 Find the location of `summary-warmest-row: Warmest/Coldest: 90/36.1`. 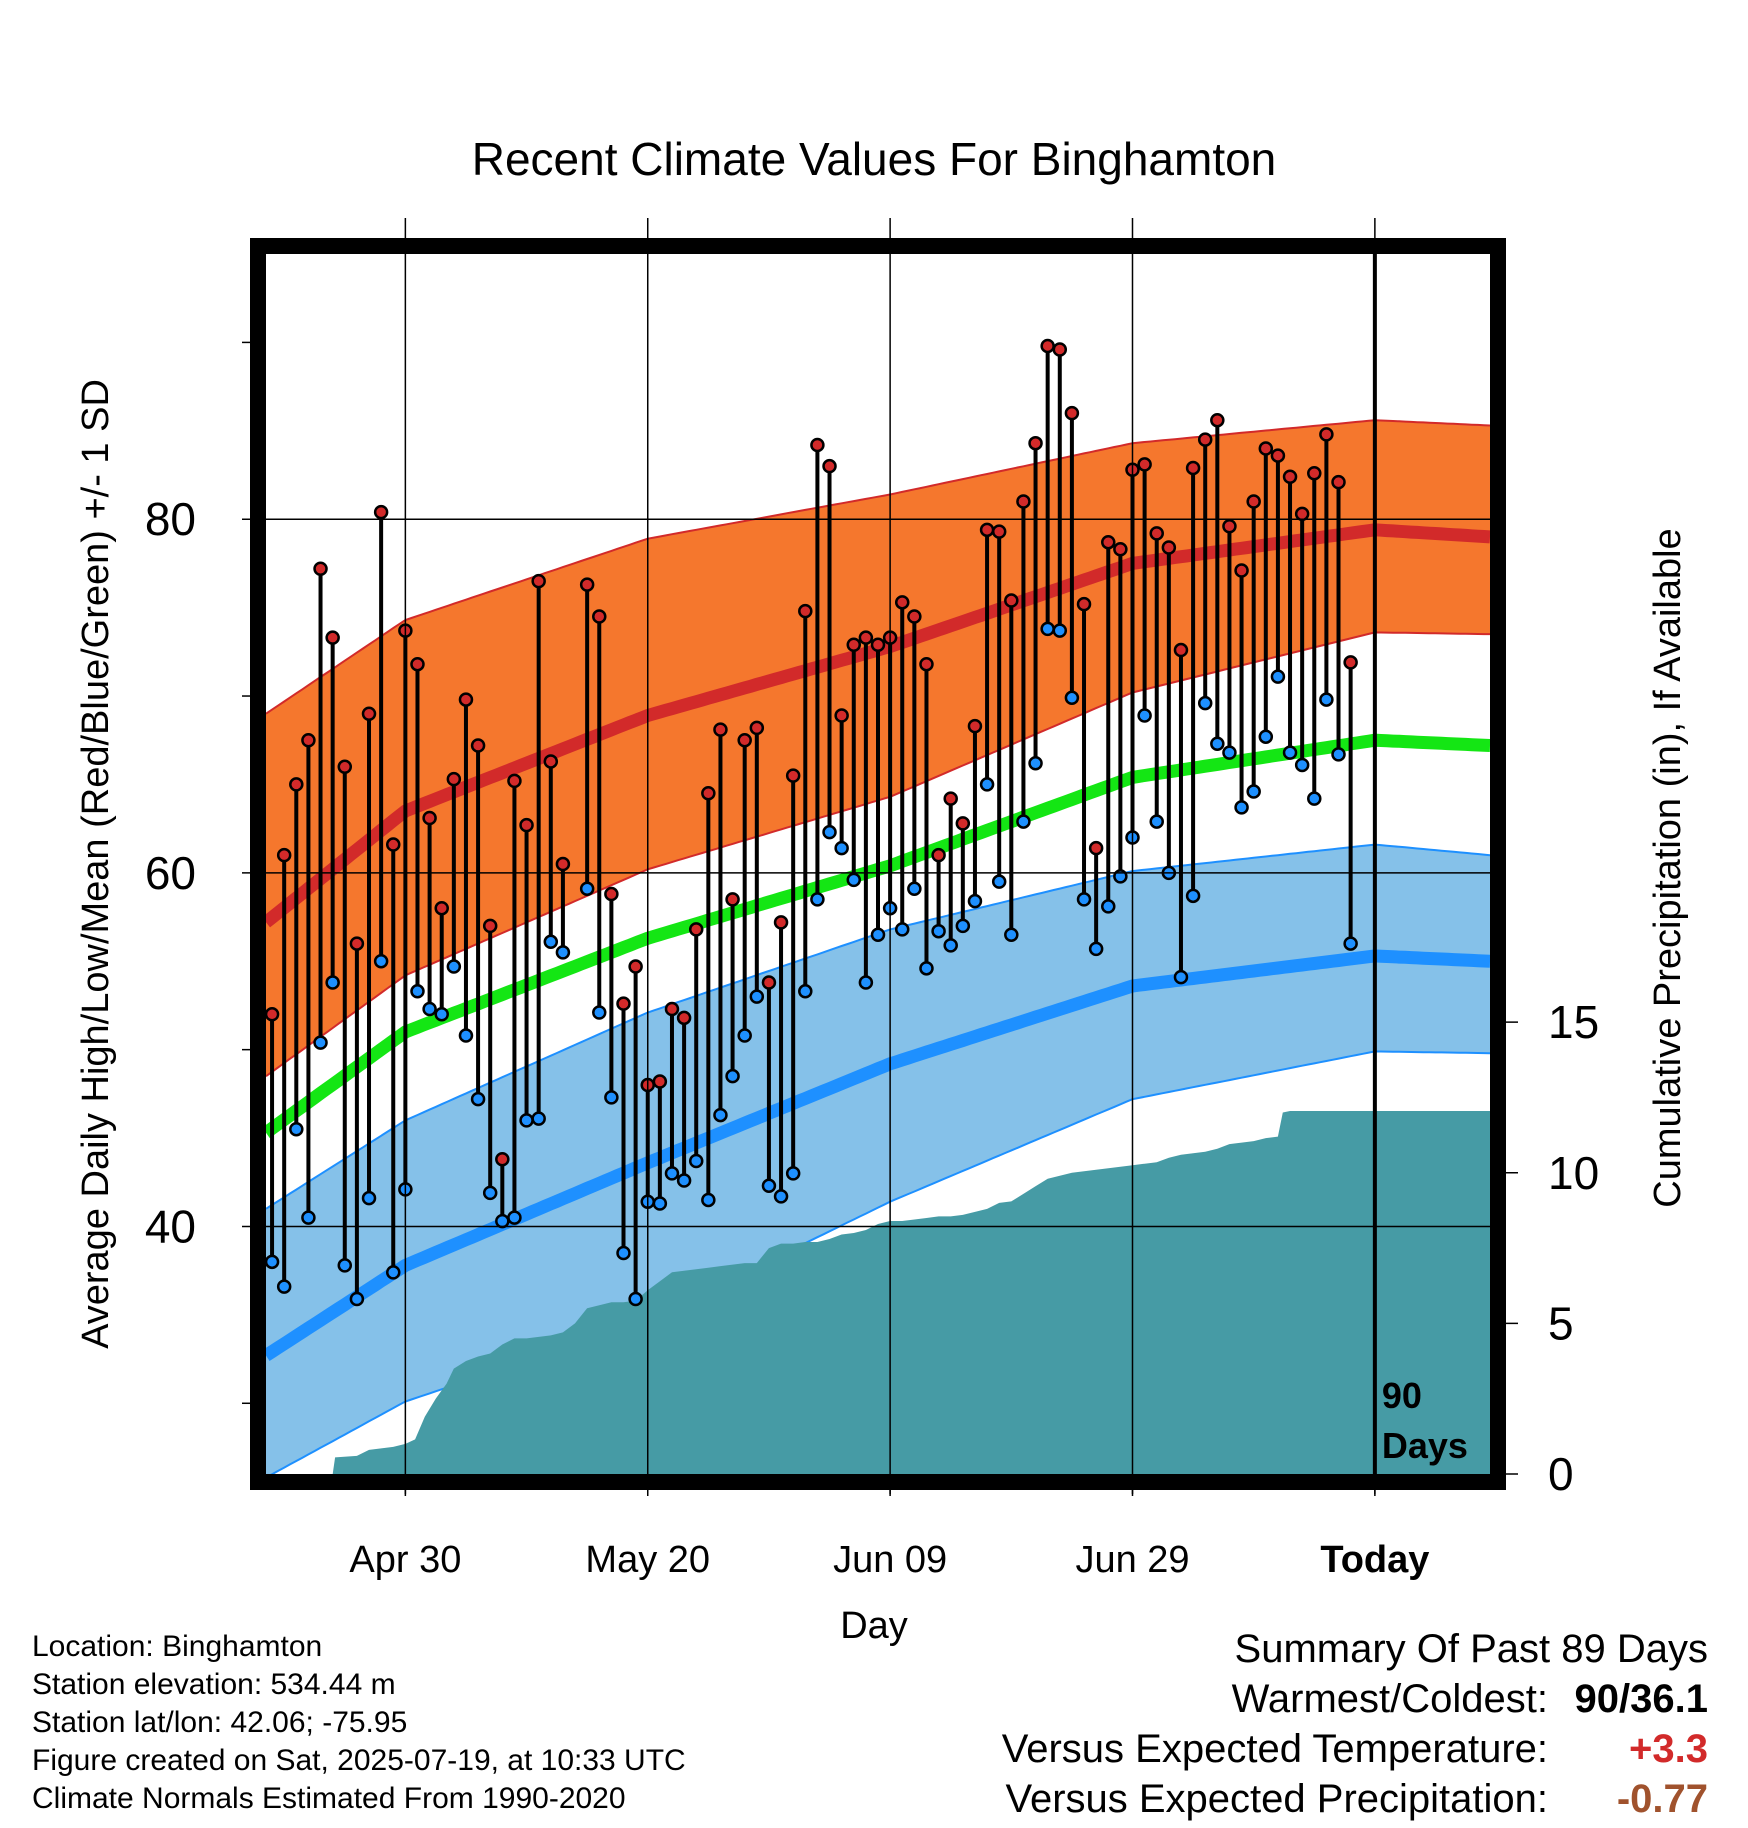

summary-warmest-row: Warmest/Coldest: 90/36.1 is located at coordinates (1355, 1699).